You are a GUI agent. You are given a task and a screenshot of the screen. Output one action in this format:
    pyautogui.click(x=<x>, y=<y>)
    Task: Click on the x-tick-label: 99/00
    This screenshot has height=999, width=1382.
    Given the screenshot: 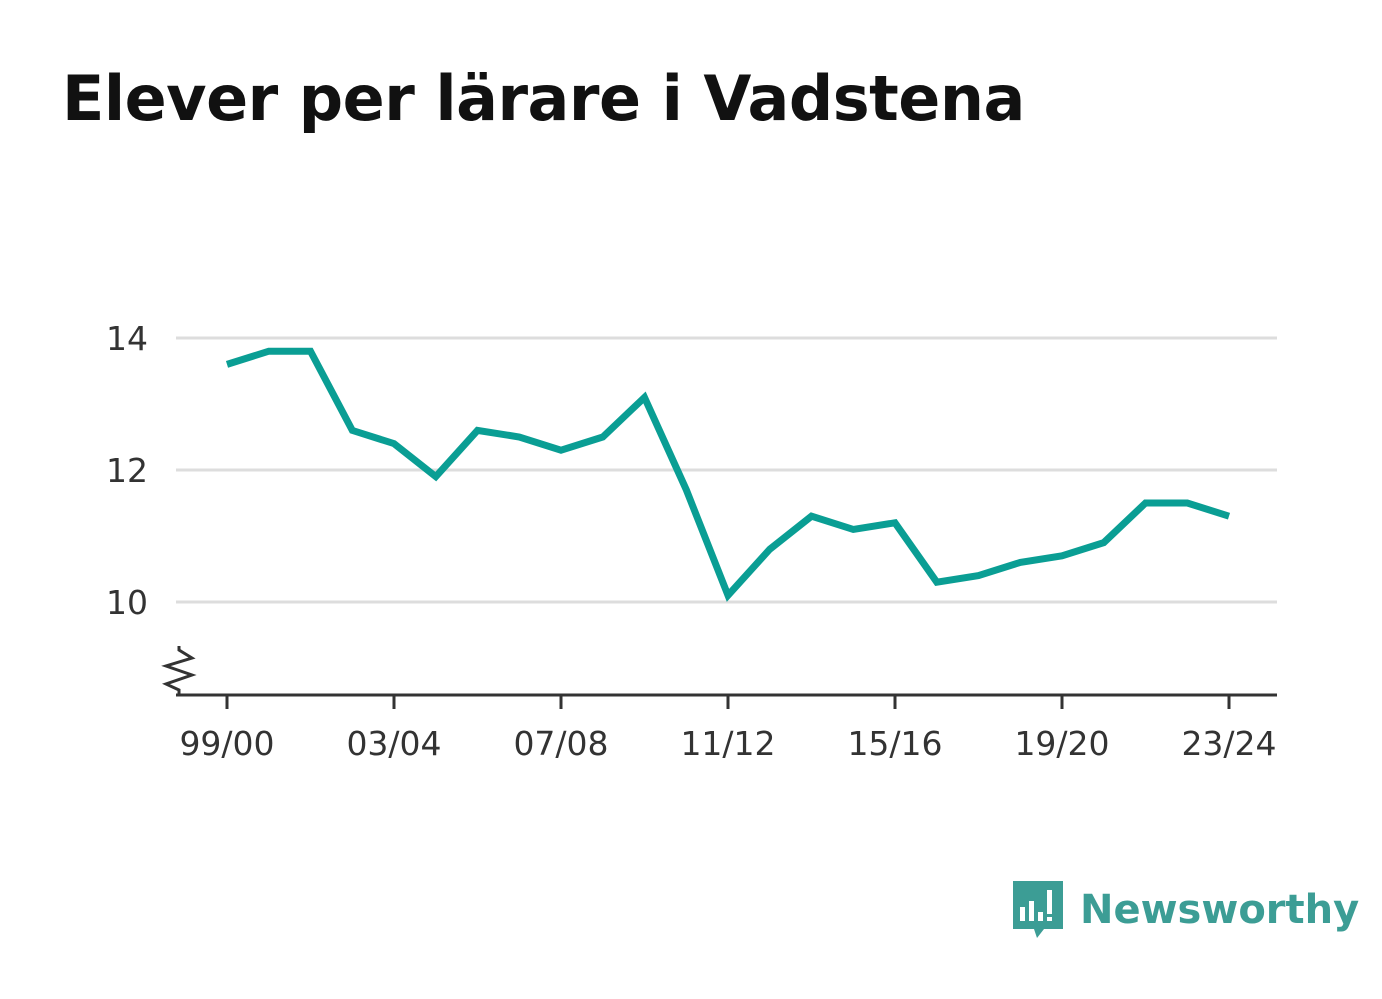 What is the action you would take?
    pyautogui.click(x=226, y=743)
    